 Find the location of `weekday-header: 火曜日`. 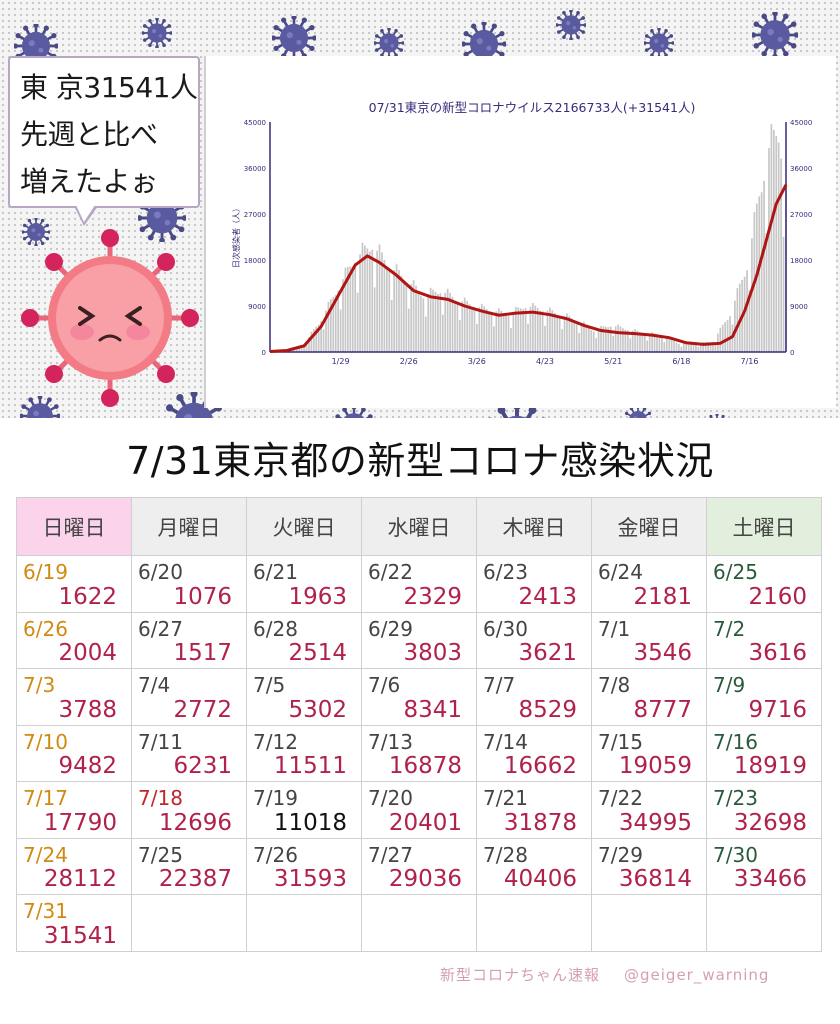

weekday-header: 火曜日 is located at coordinates (304, 526).